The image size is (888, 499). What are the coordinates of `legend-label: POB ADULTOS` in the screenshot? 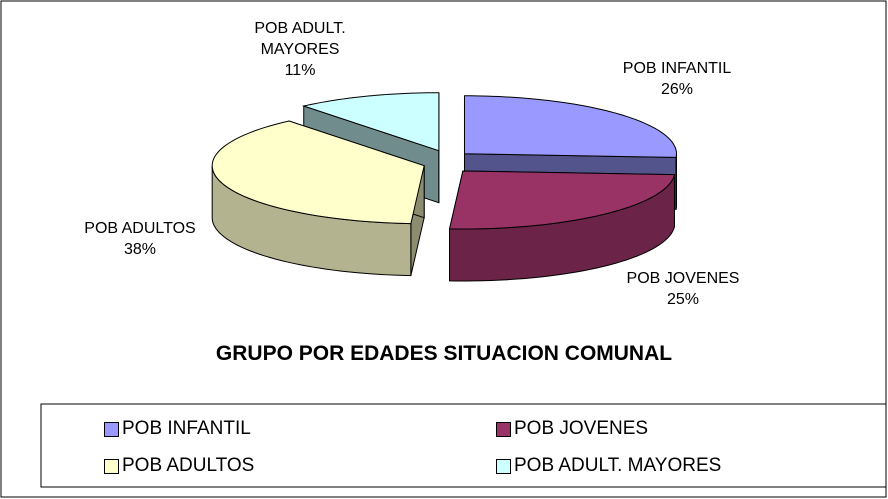 It's located at (188, 465).